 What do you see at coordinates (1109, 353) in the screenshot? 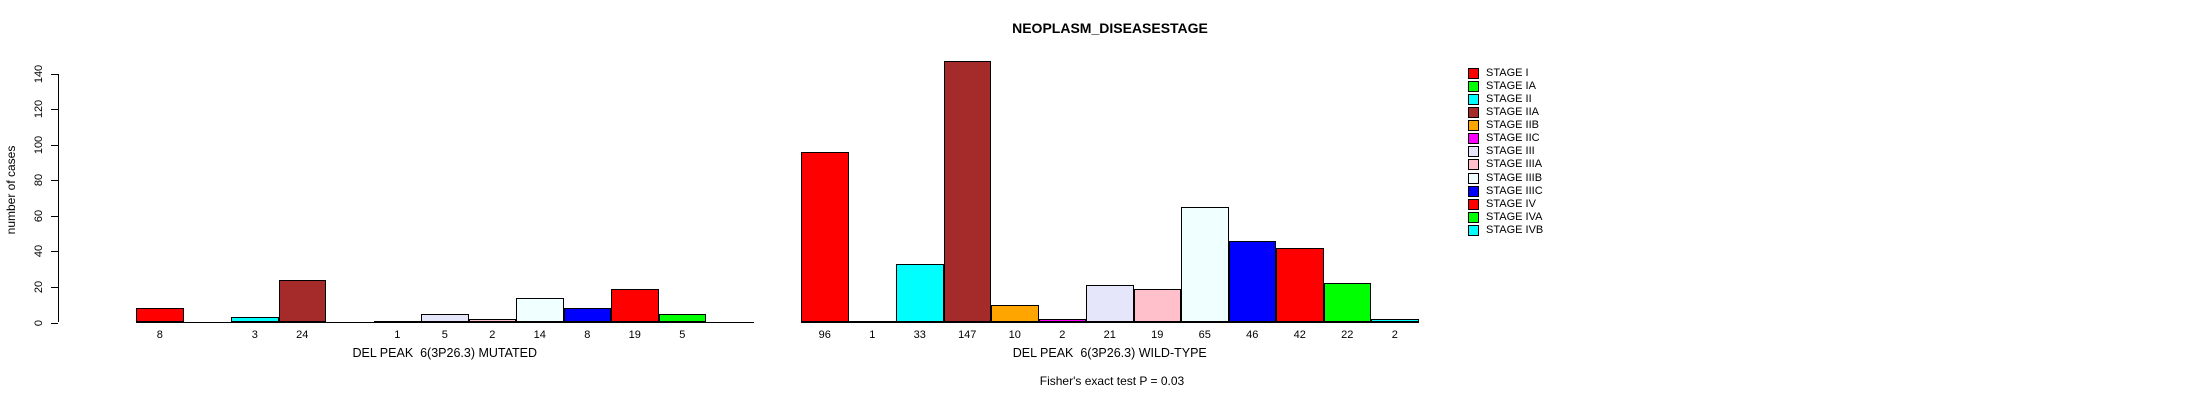
I see `group-caption: DEL PEAK 6(3P26.3) WILD-TYPE` at bounding box center [1109, 353].